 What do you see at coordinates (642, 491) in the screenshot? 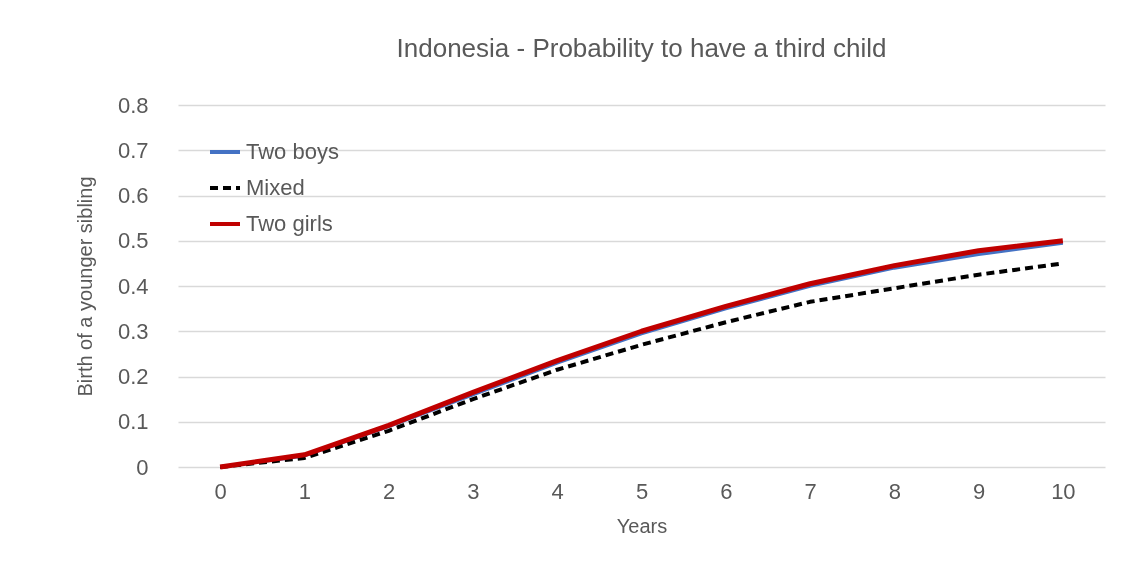
I see `x-tick-label: 5` at bounding box center [642, 491].